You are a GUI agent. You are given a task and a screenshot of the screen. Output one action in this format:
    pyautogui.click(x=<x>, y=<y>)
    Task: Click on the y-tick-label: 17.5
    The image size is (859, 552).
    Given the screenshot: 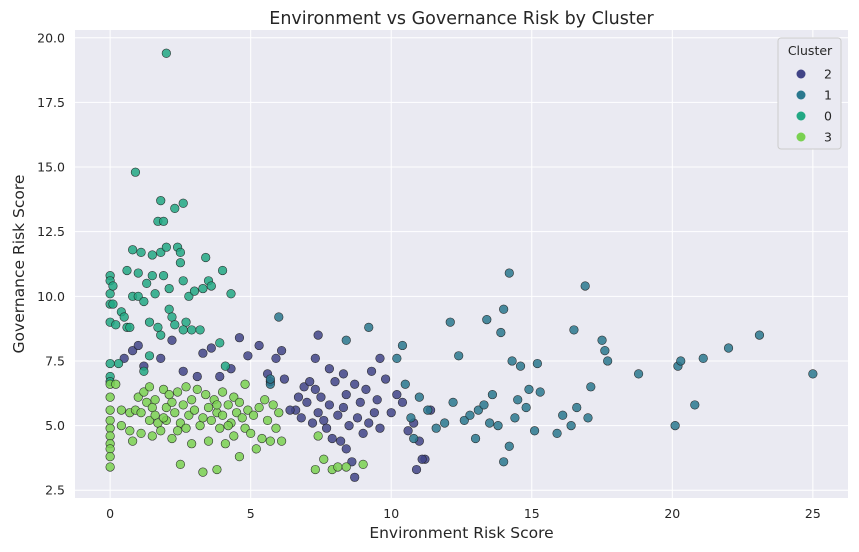 What is the action you would take?
    pyautogui.click(x=51, y=102)
    